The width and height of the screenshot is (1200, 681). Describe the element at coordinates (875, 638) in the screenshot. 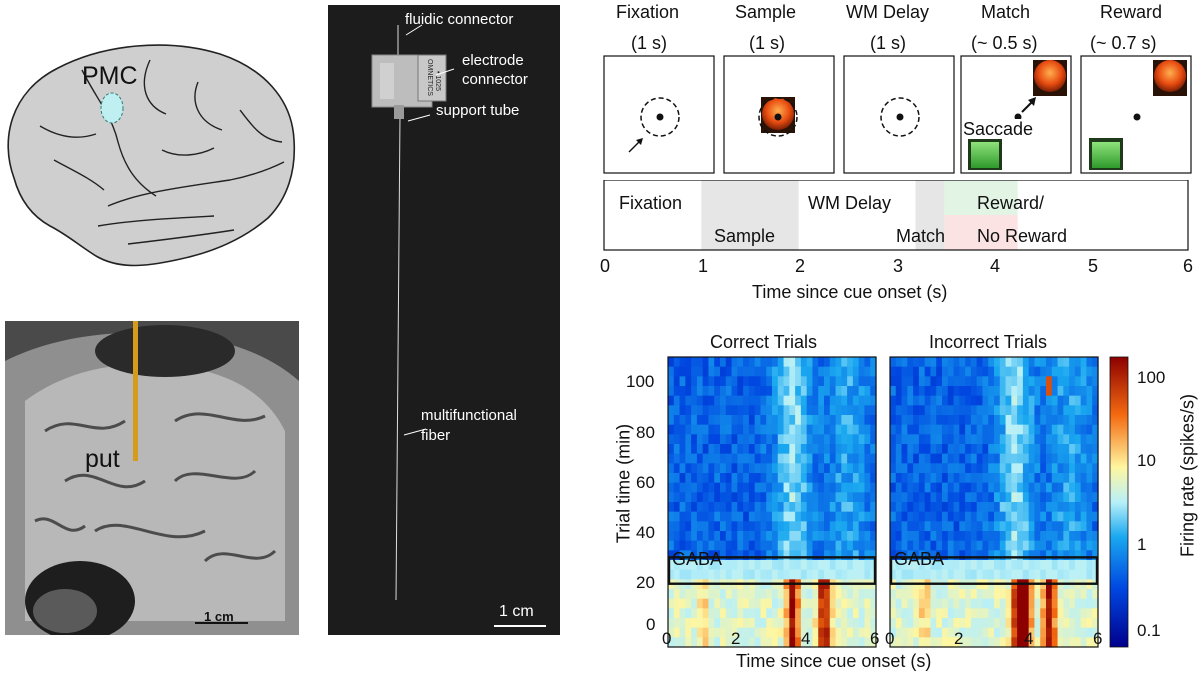

I see `x-tick-p1-6: 6` at that location.